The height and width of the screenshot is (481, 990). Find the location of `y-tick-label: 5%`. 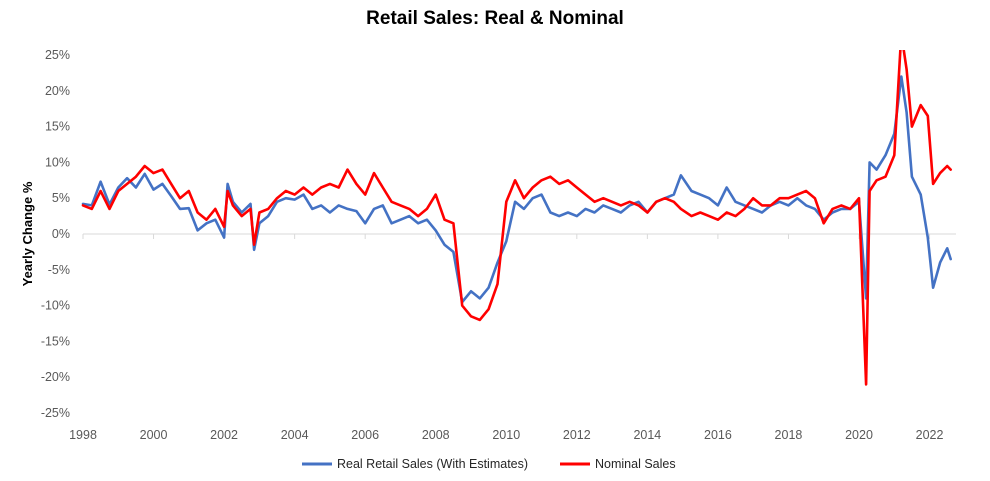

y-tick-label: 5% is located at coordinates (61, 198).